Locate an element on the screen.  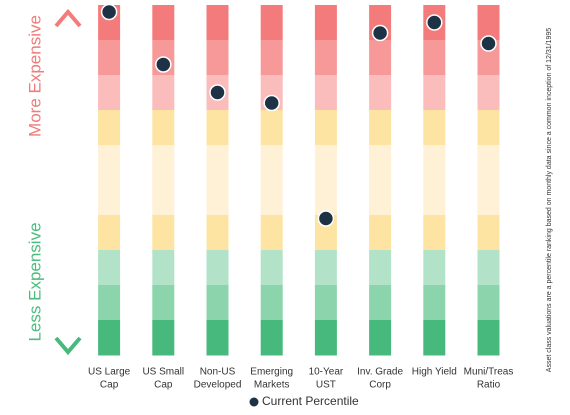
x-tick-label: Markets is located at coordinates (272, 385).